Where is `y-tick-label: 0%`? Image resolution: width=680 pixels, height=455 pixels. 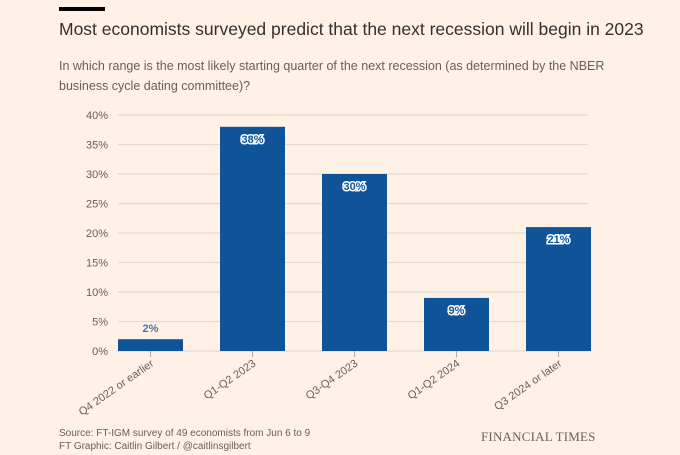
y-tick-label: 0% is located at coordinates (100, 352).